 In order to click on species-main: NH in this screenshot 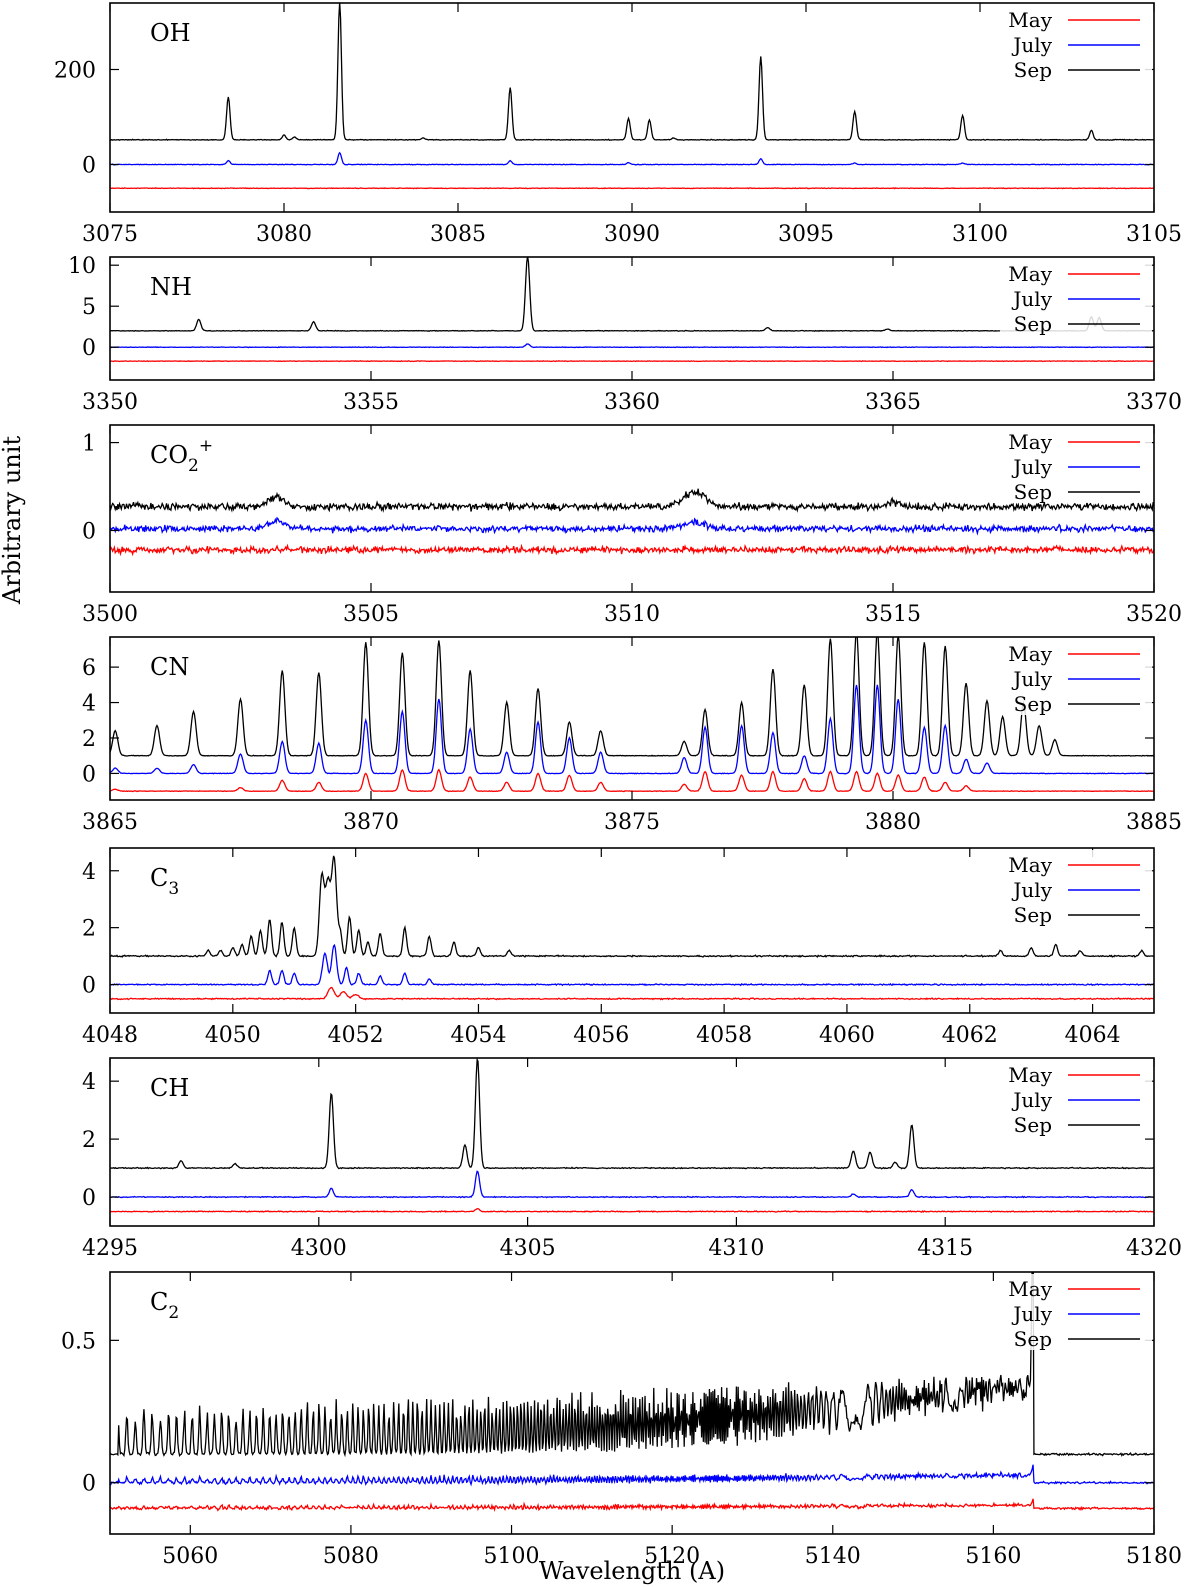, I will do `click(171, 287)`.